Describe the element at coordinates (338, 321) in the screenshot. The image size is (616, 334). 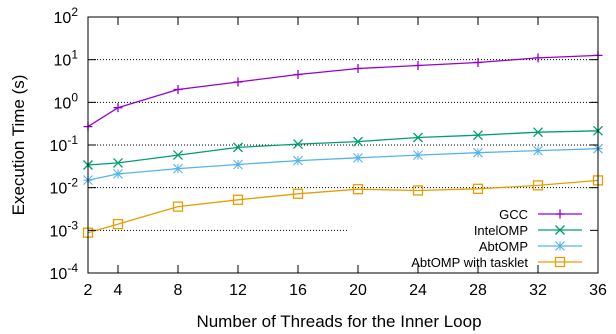
I see `x-axis-title: Number of Threads for the Inner Loop` at that location.